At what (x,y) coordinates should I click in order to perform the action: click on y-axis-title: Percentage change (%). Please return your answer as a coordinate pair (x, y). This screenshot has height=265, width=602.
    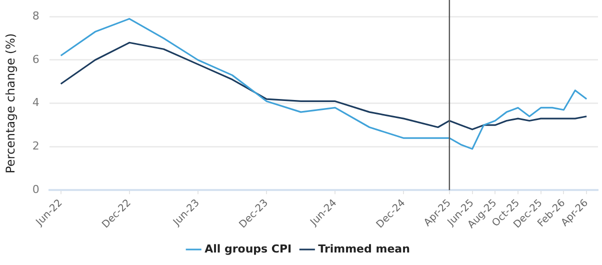
    Looking at the image, I should click on (10, 103).